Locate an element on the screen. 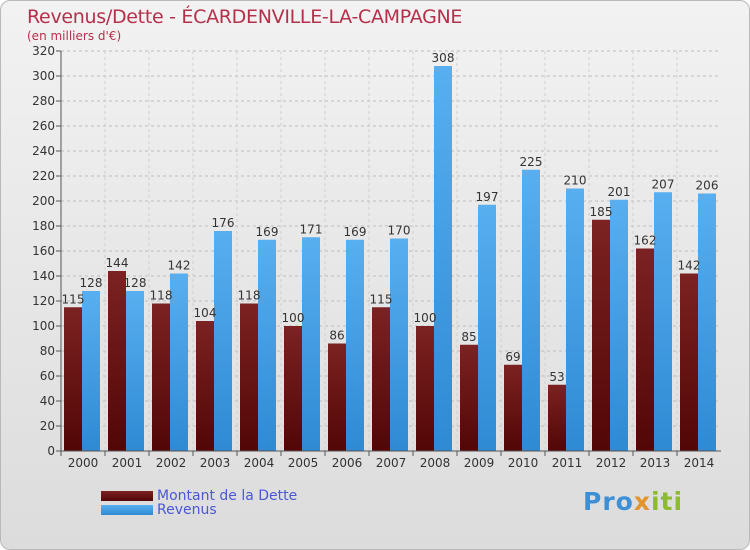  legend-swatch-dette is located at coordinates (127, 496).